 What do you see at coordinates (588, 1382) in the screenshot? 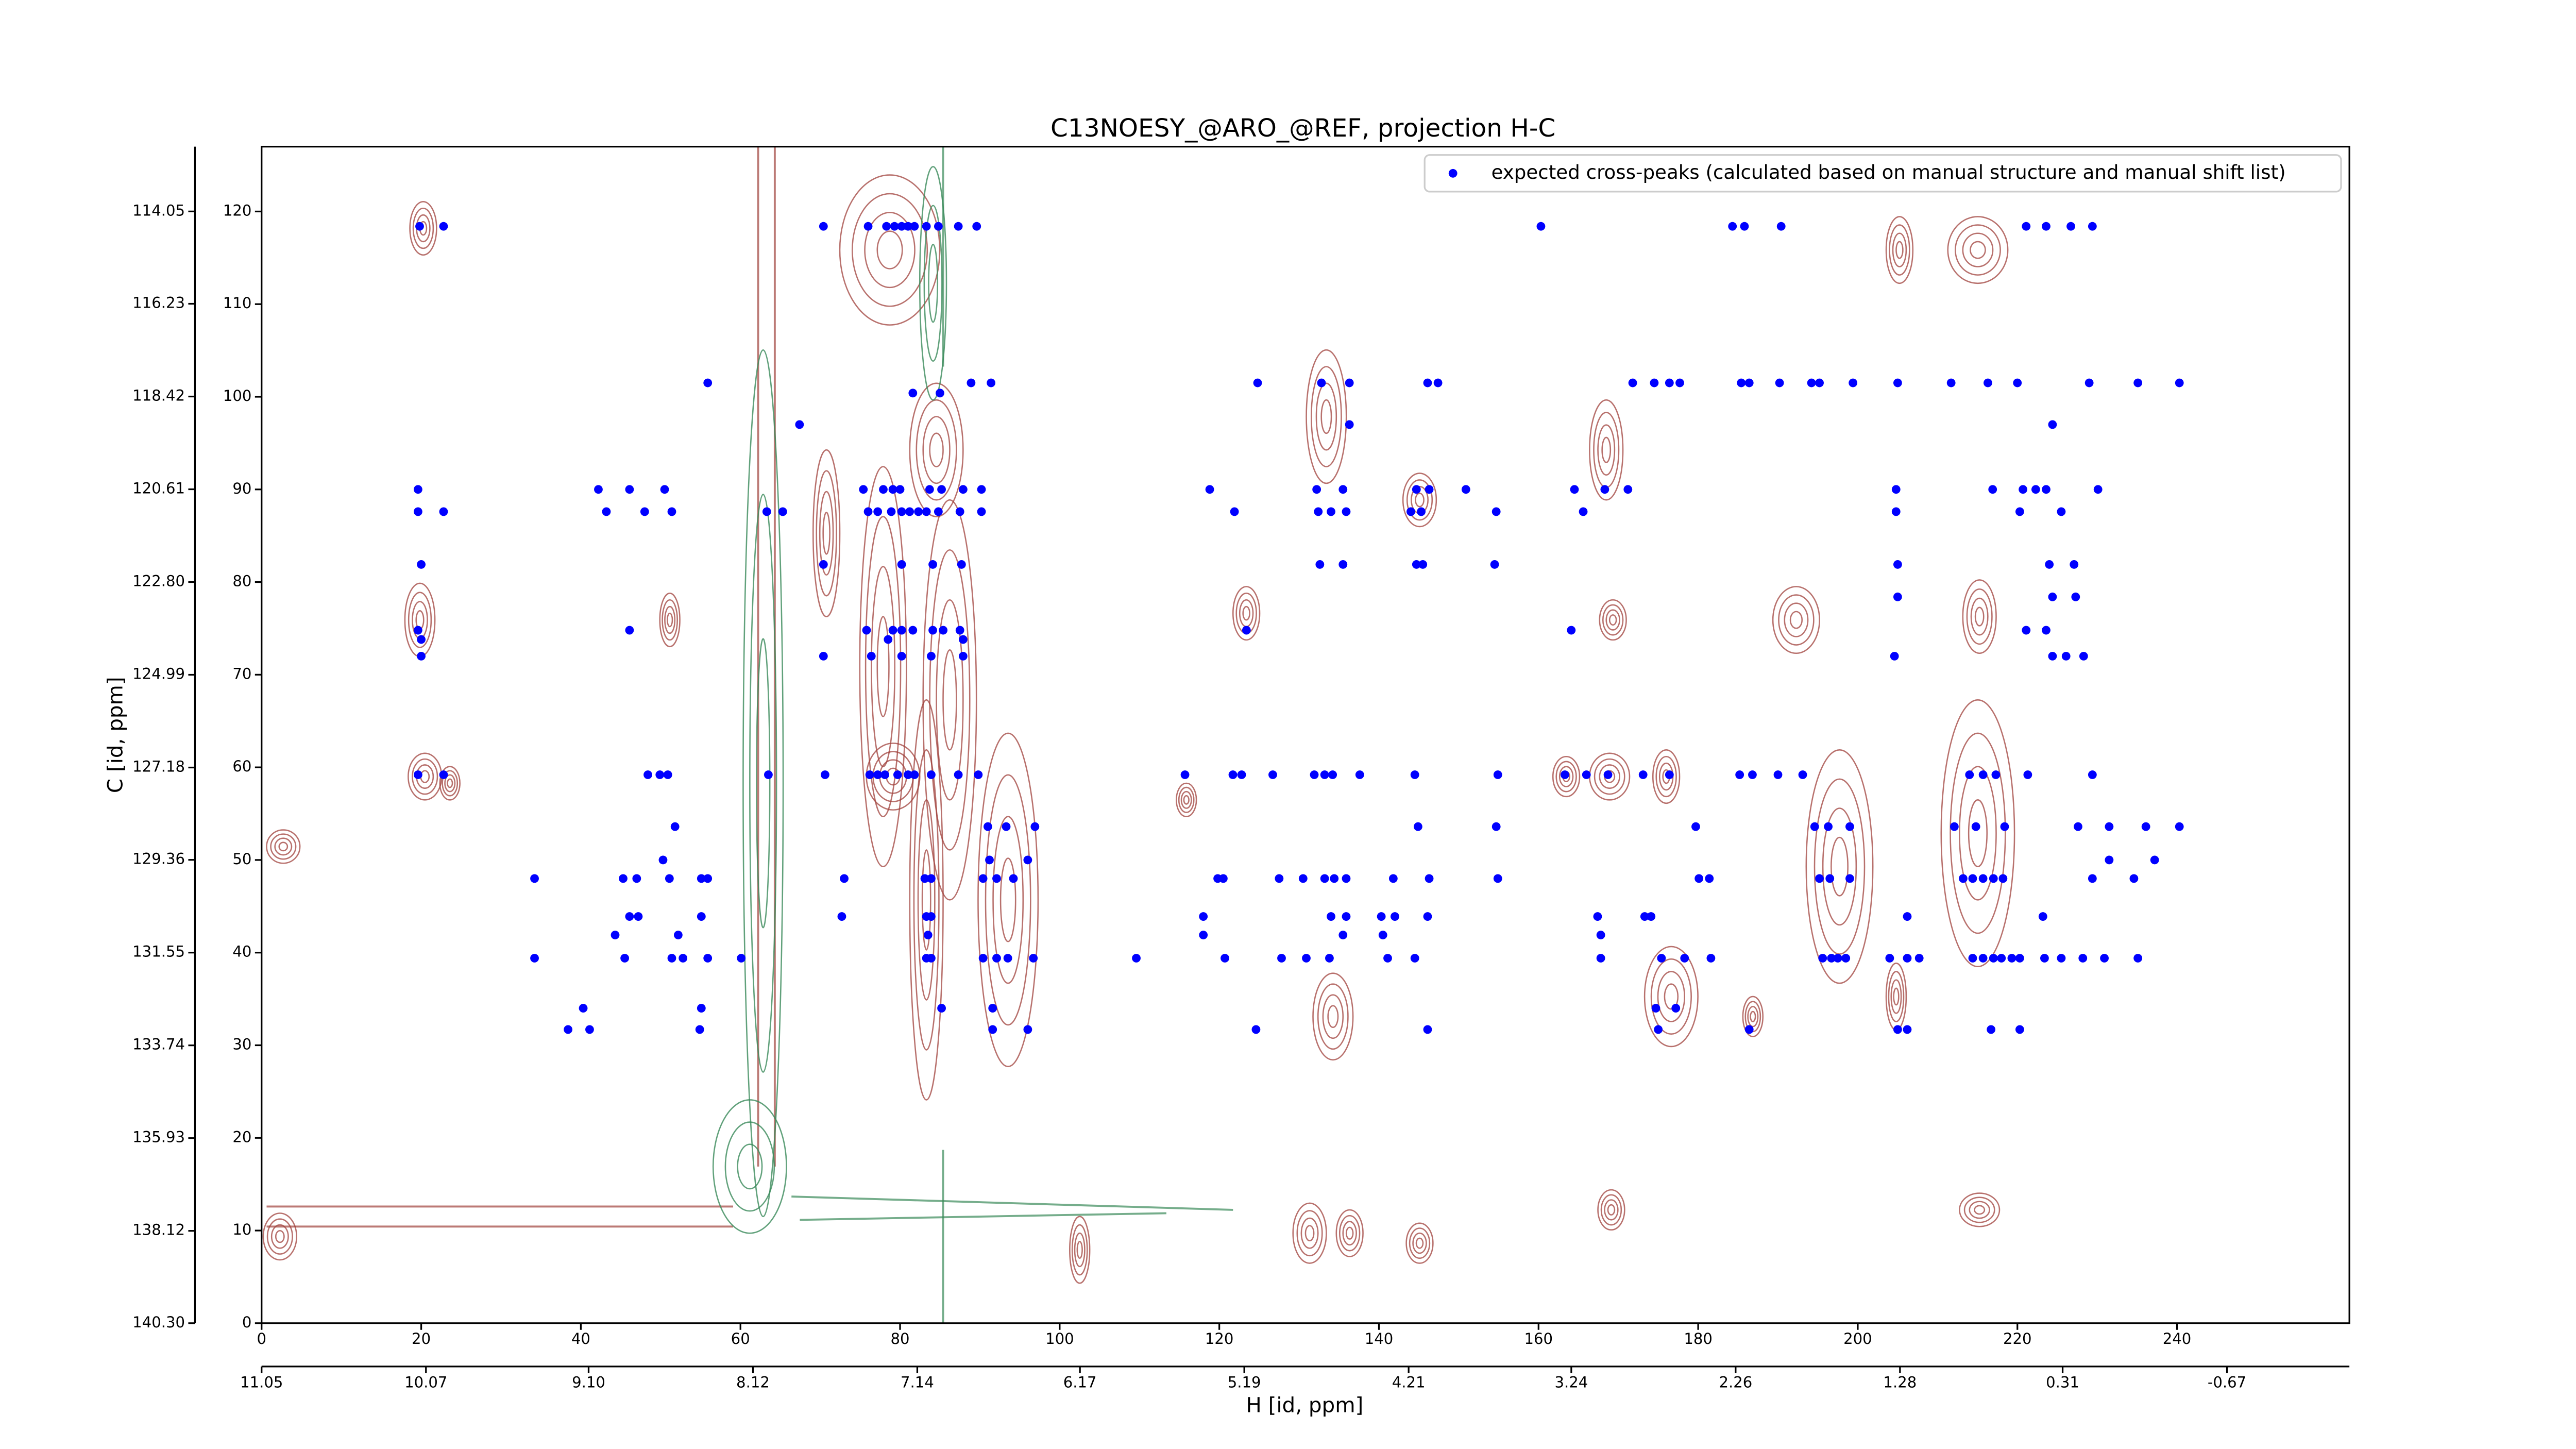
I see `x2-tick-label: 9.10` at bounding box center [588, 1382].